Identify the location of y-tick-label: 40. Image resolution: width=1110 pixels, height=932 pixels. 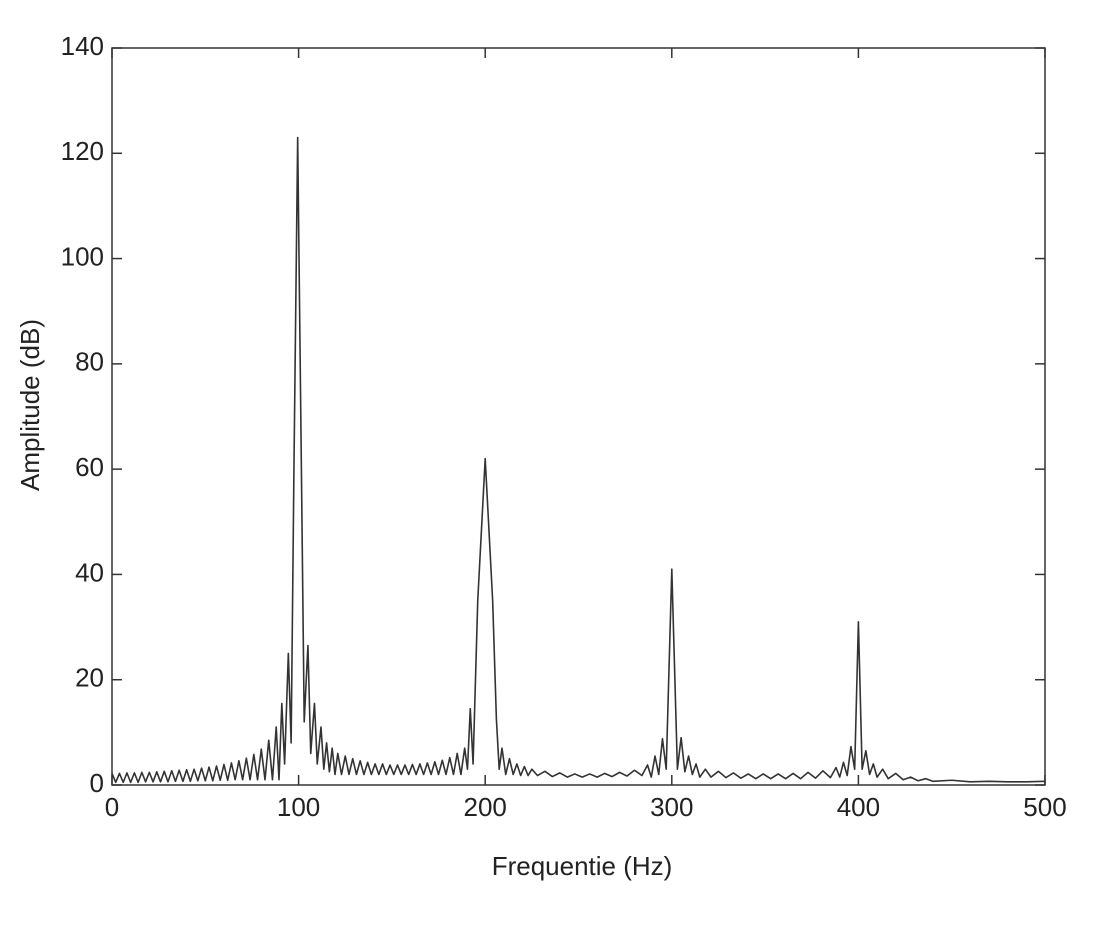
(89, 572).